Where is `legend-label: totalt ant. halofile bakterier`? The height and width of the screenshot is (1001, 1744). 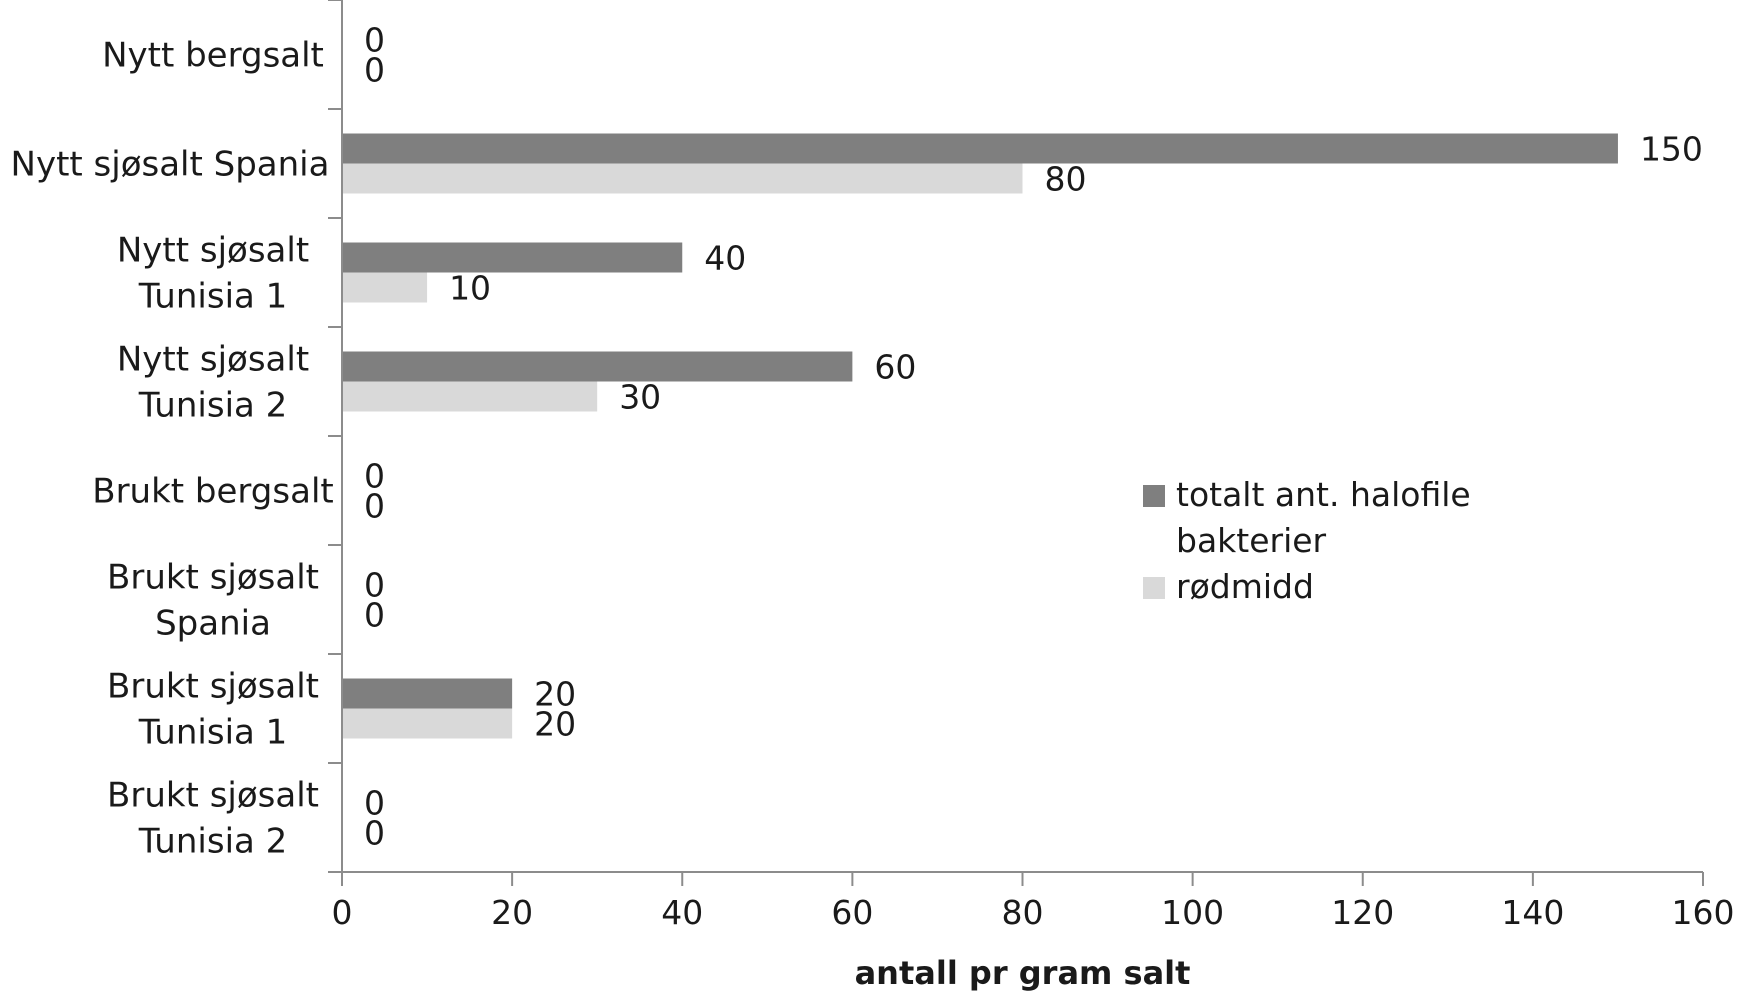 legend-label: totalt ant. halofile bakterier is located at coordinates (1323, 517).